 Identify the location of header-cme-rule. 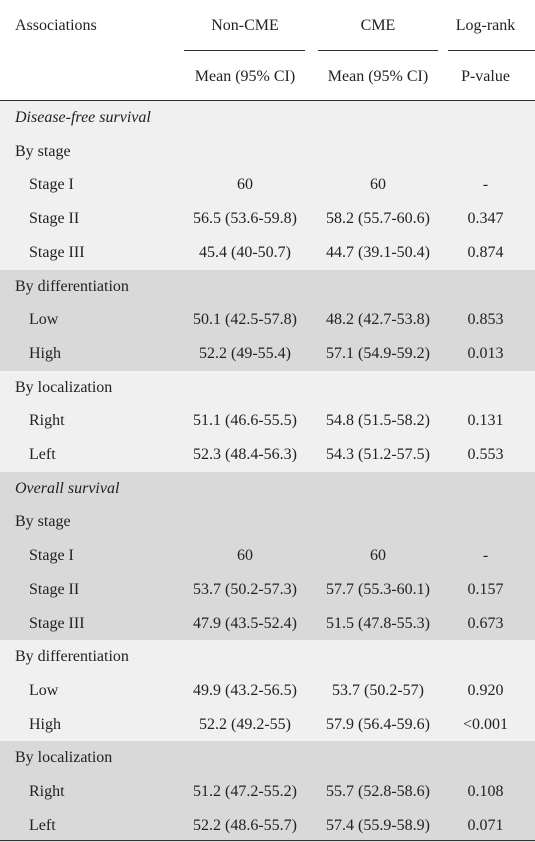
(378, 50).